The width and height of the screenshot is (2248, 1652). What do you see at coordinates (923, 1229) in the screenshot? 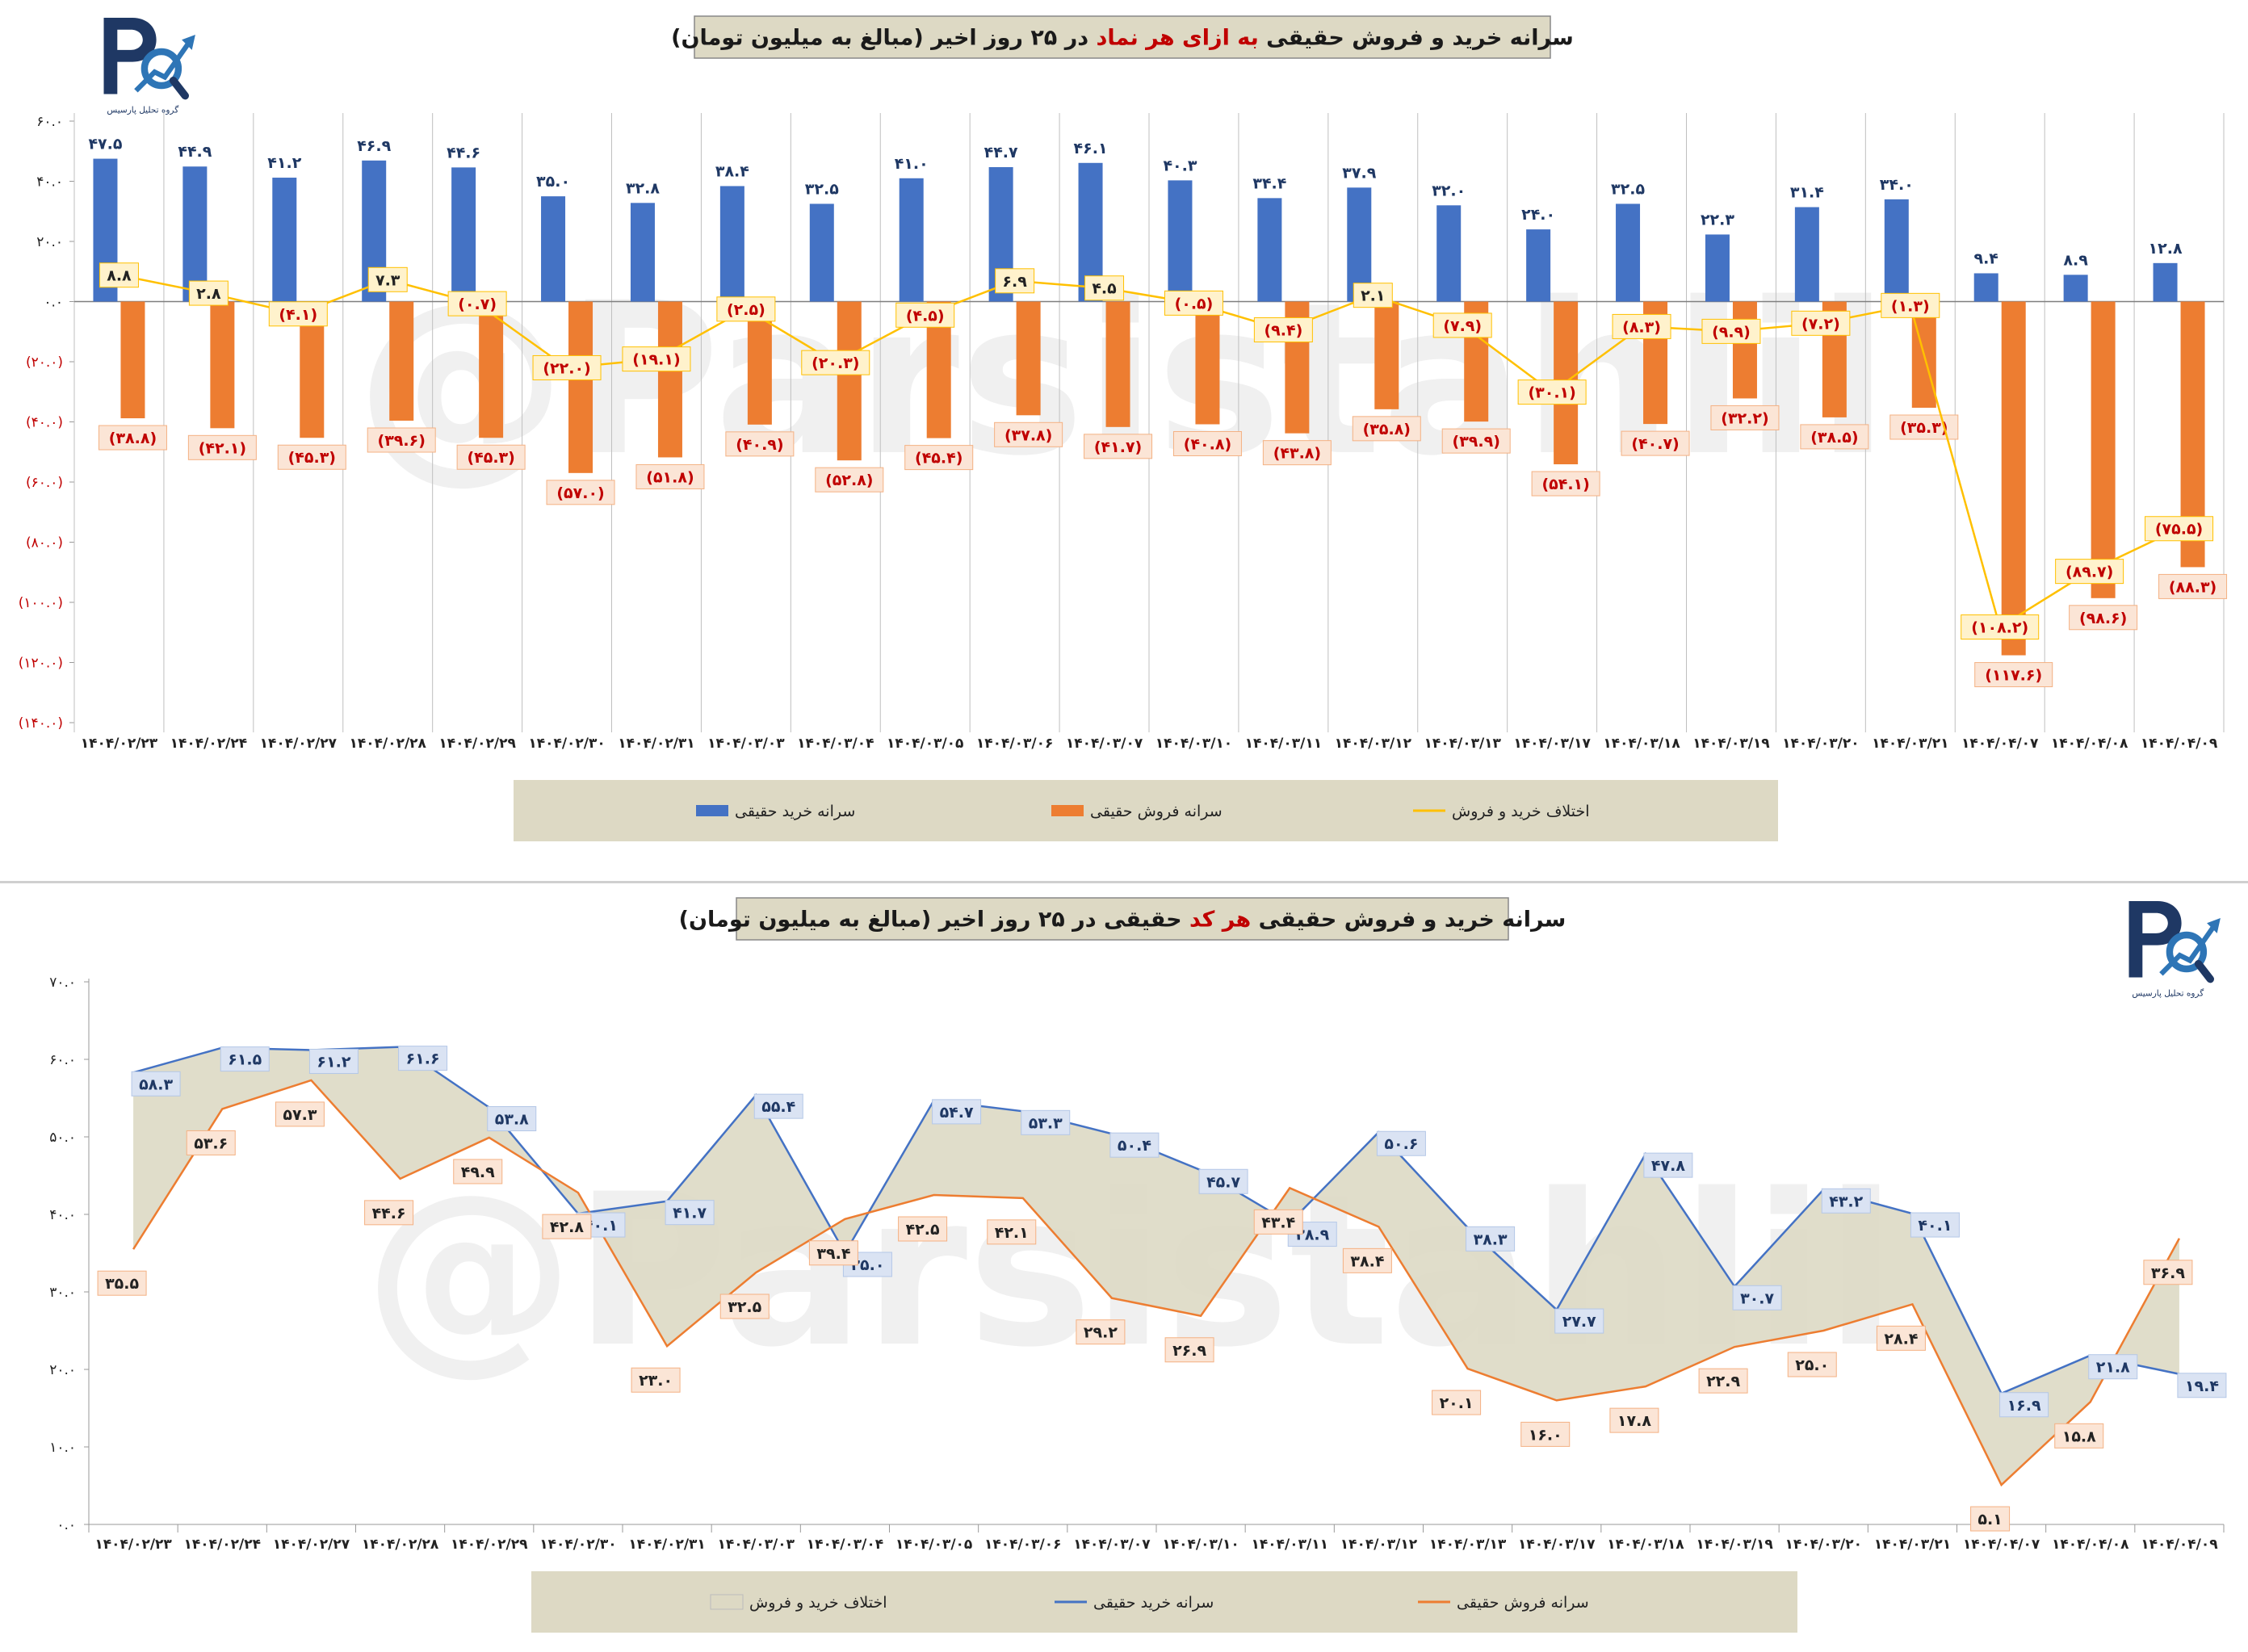
I see `chart-2-sell-label-9-bg` at bounding box center [923, 1229].